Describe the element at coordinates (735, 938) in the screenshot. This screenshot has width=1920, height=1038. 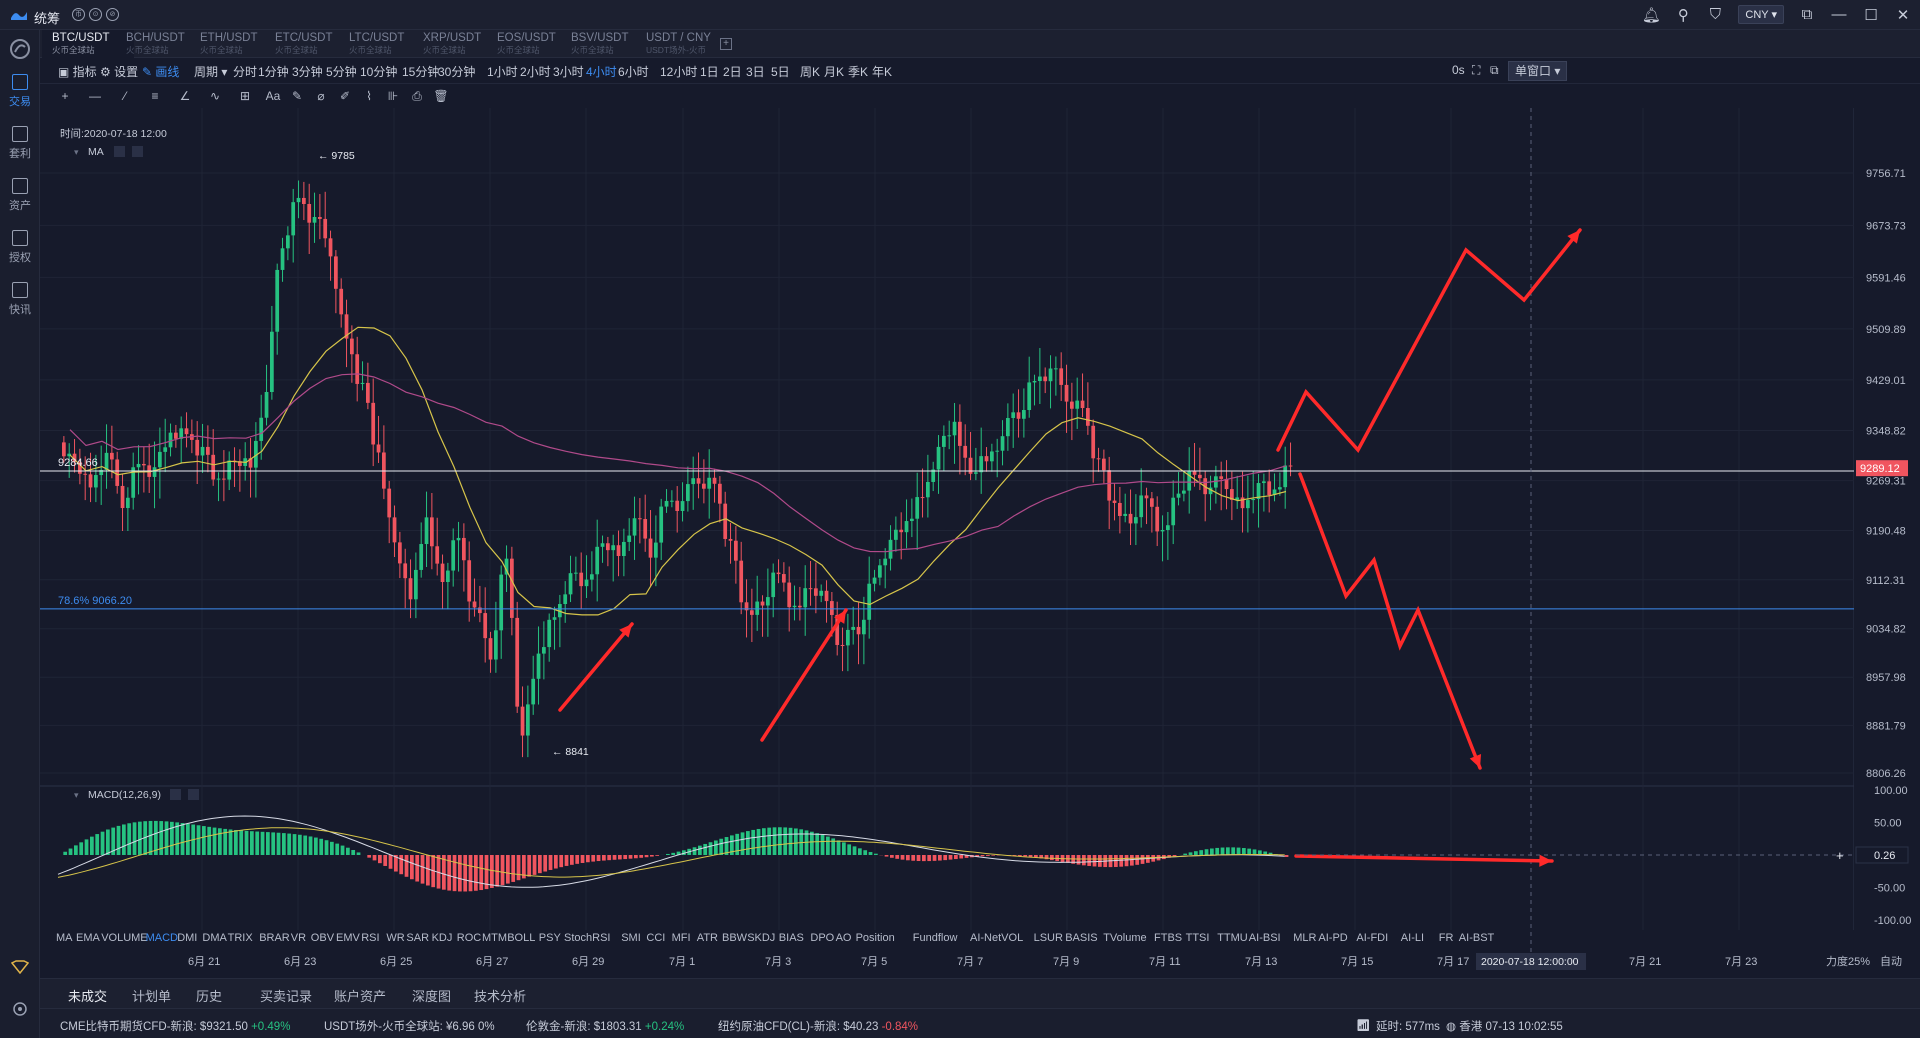
I see `indicator-tab: BBW` at that location.